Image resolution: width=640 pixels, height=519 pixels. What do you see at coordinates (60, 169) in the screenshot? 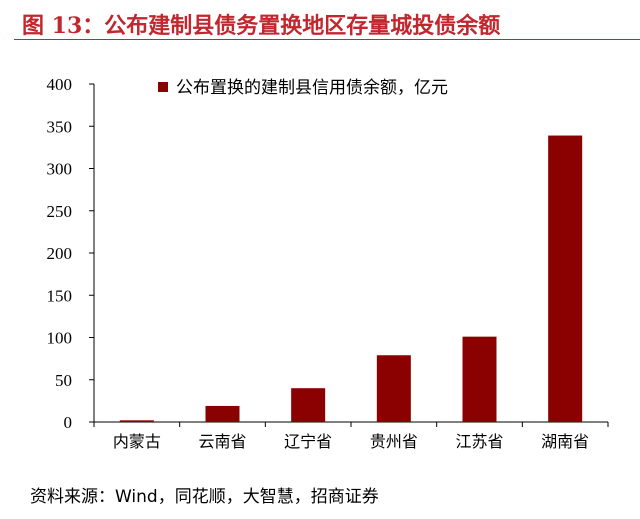
I see `y-tick-label: 300` at bounding box center [60, 169].